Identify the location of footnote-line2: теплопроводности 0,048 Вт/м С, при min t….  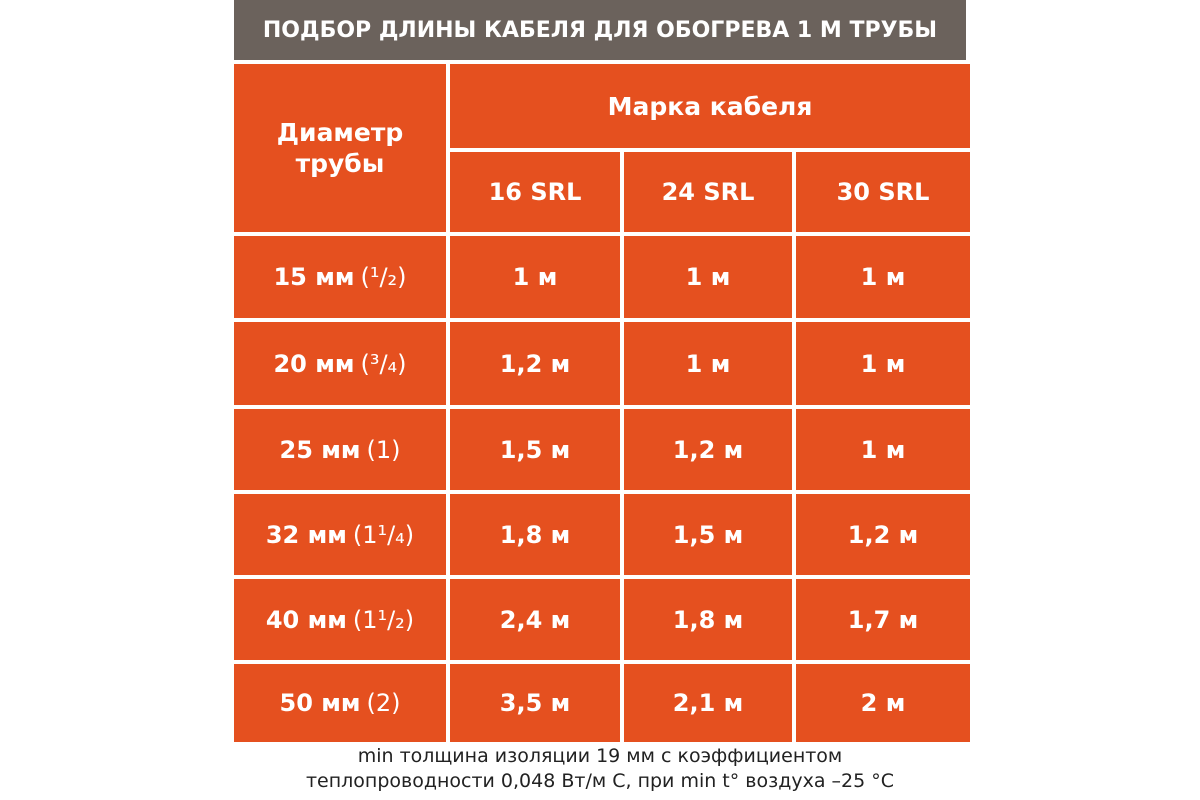
(600, 781).